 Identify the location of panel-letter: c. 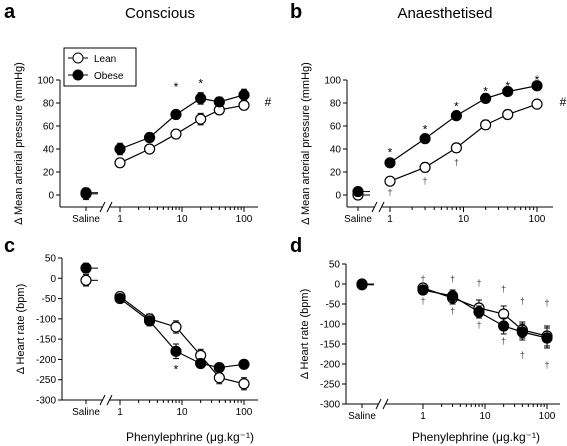
(9, 246).